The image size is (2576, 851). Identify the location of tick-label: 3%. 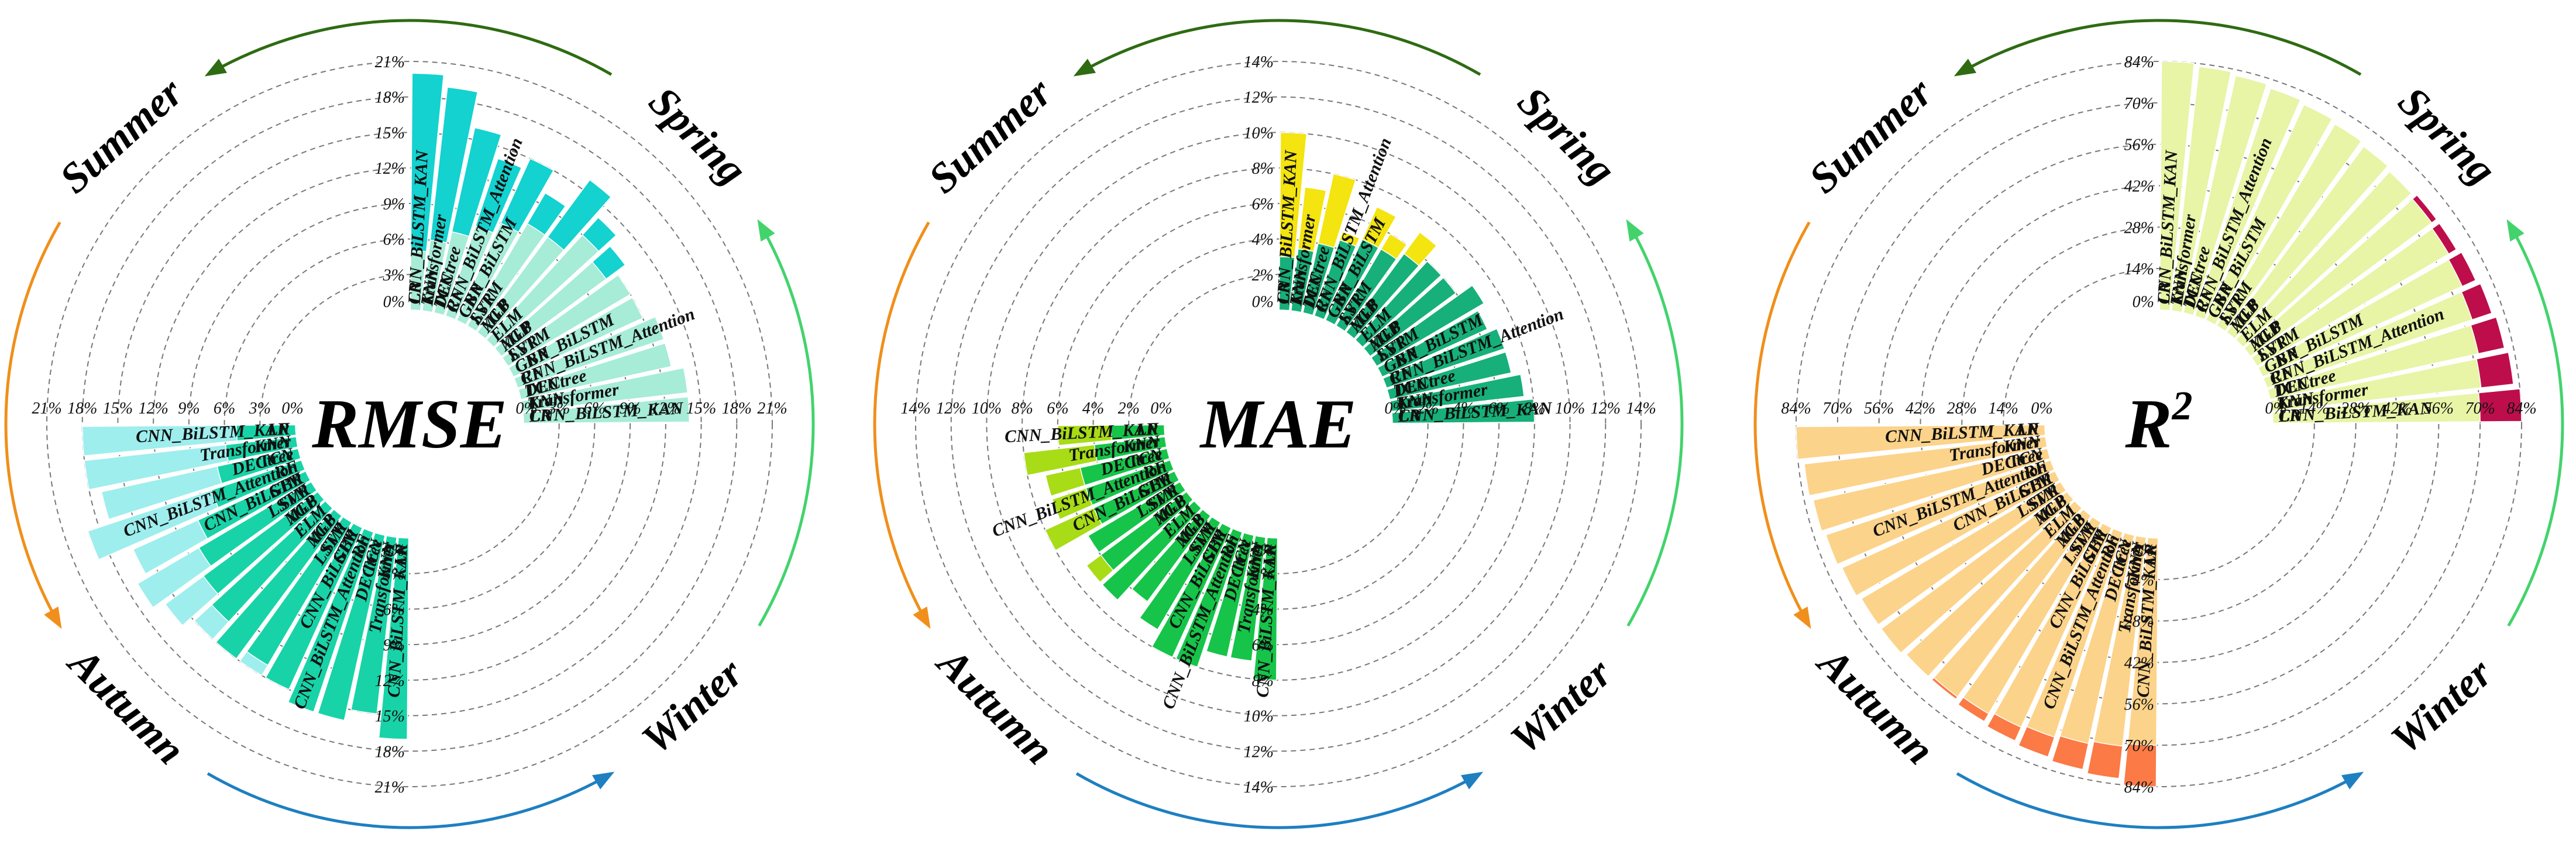
(394, 275).